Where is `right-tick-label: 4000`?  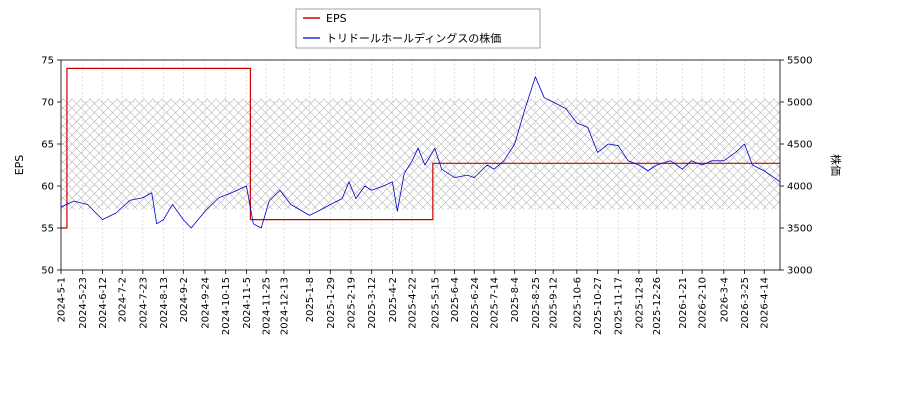
right-tick-label: 4000 is located at coordinates (799, 187).